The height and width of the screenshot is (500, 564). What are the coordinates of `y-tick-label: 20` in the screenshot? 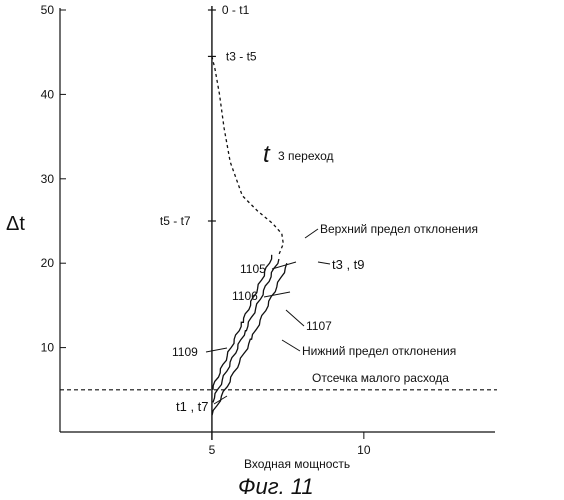 It's located at (48, 263).